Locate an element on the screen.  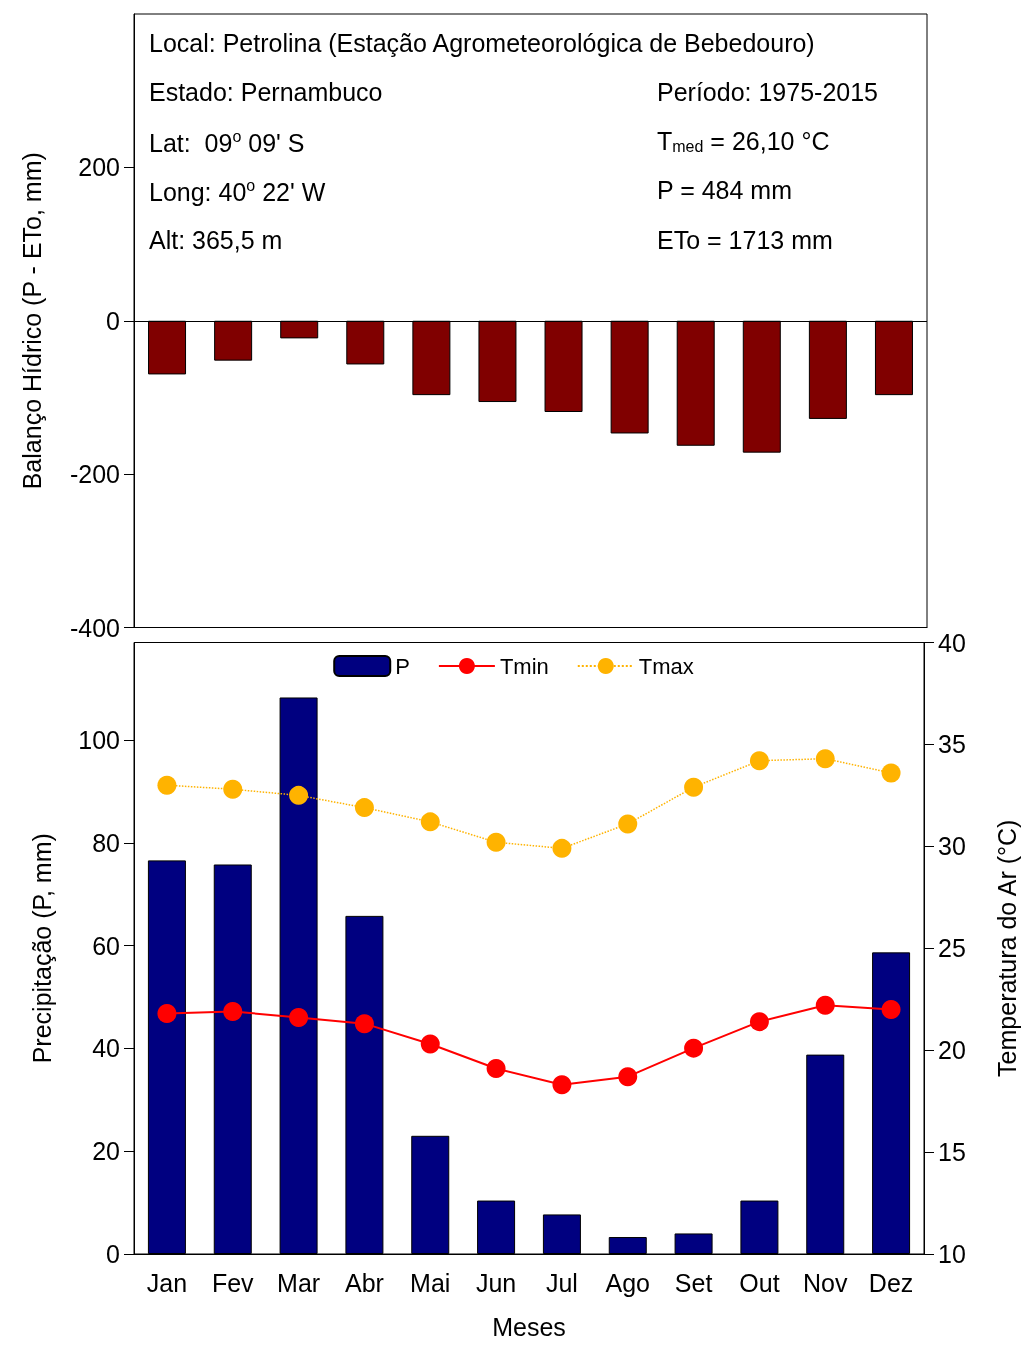
x-tick-label: Jul is located at coordinates (561, 1282).